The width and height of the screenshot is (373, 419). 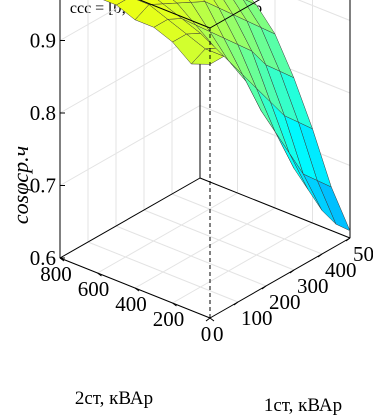 I want to click on z-axis-title: cosφср.ч, so click(x=20, y=185).